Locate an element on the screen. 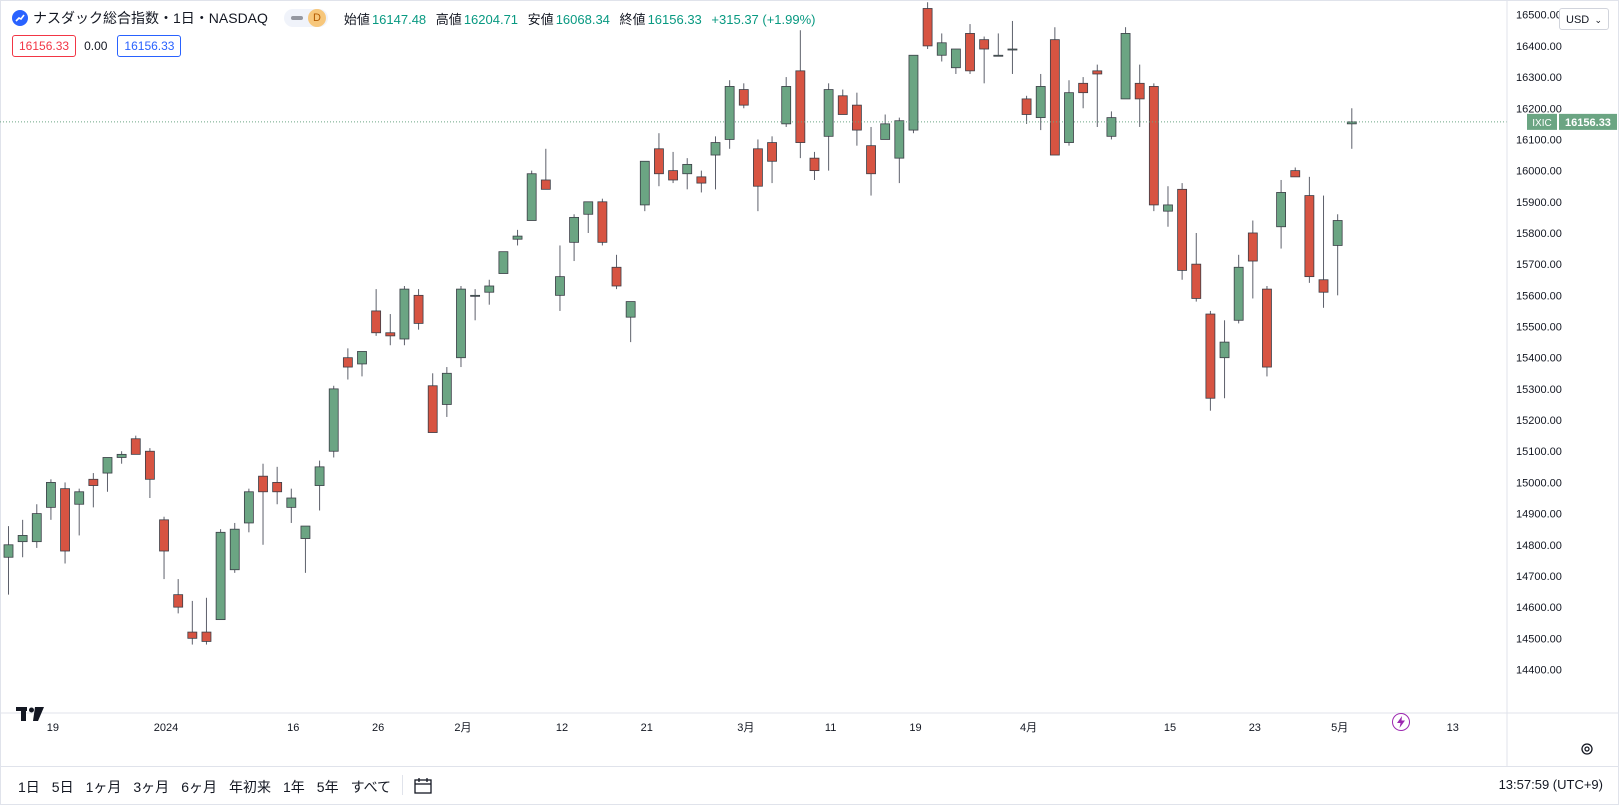 The height and width of the screenshot is (805, 1619). range-ytd: 年初来 is located at coordinates (249, 787).